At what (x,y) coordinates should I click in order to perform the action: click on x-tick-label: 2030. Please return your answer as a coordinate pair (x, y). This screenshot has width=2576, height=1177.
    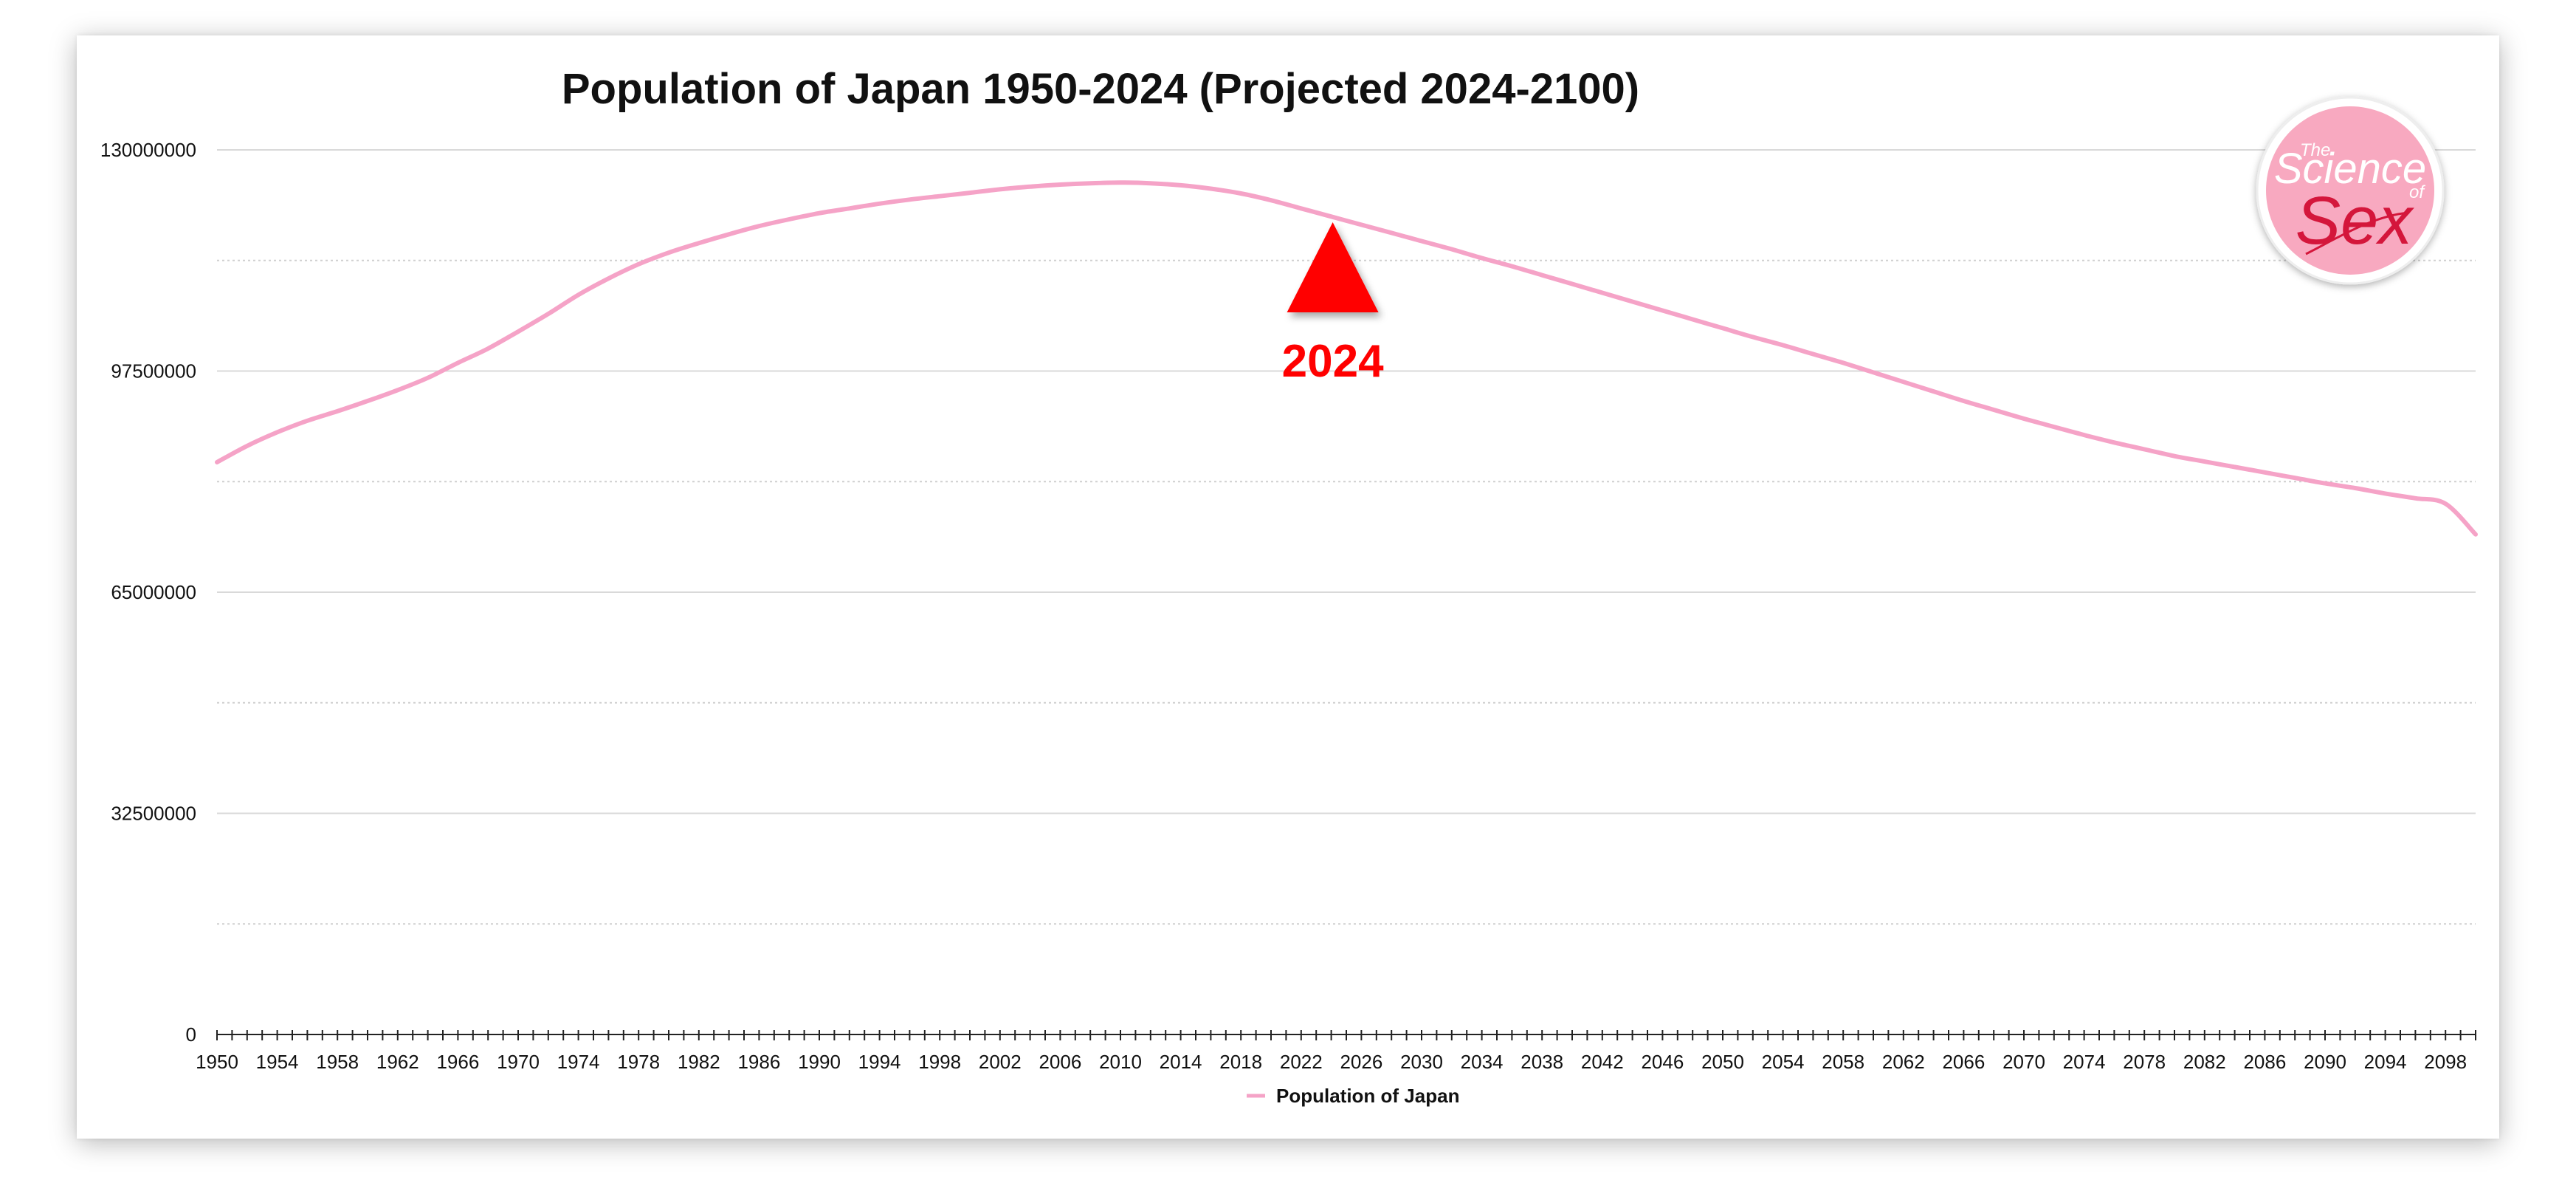
    Looking at the image, I should click on (1422, 1062).